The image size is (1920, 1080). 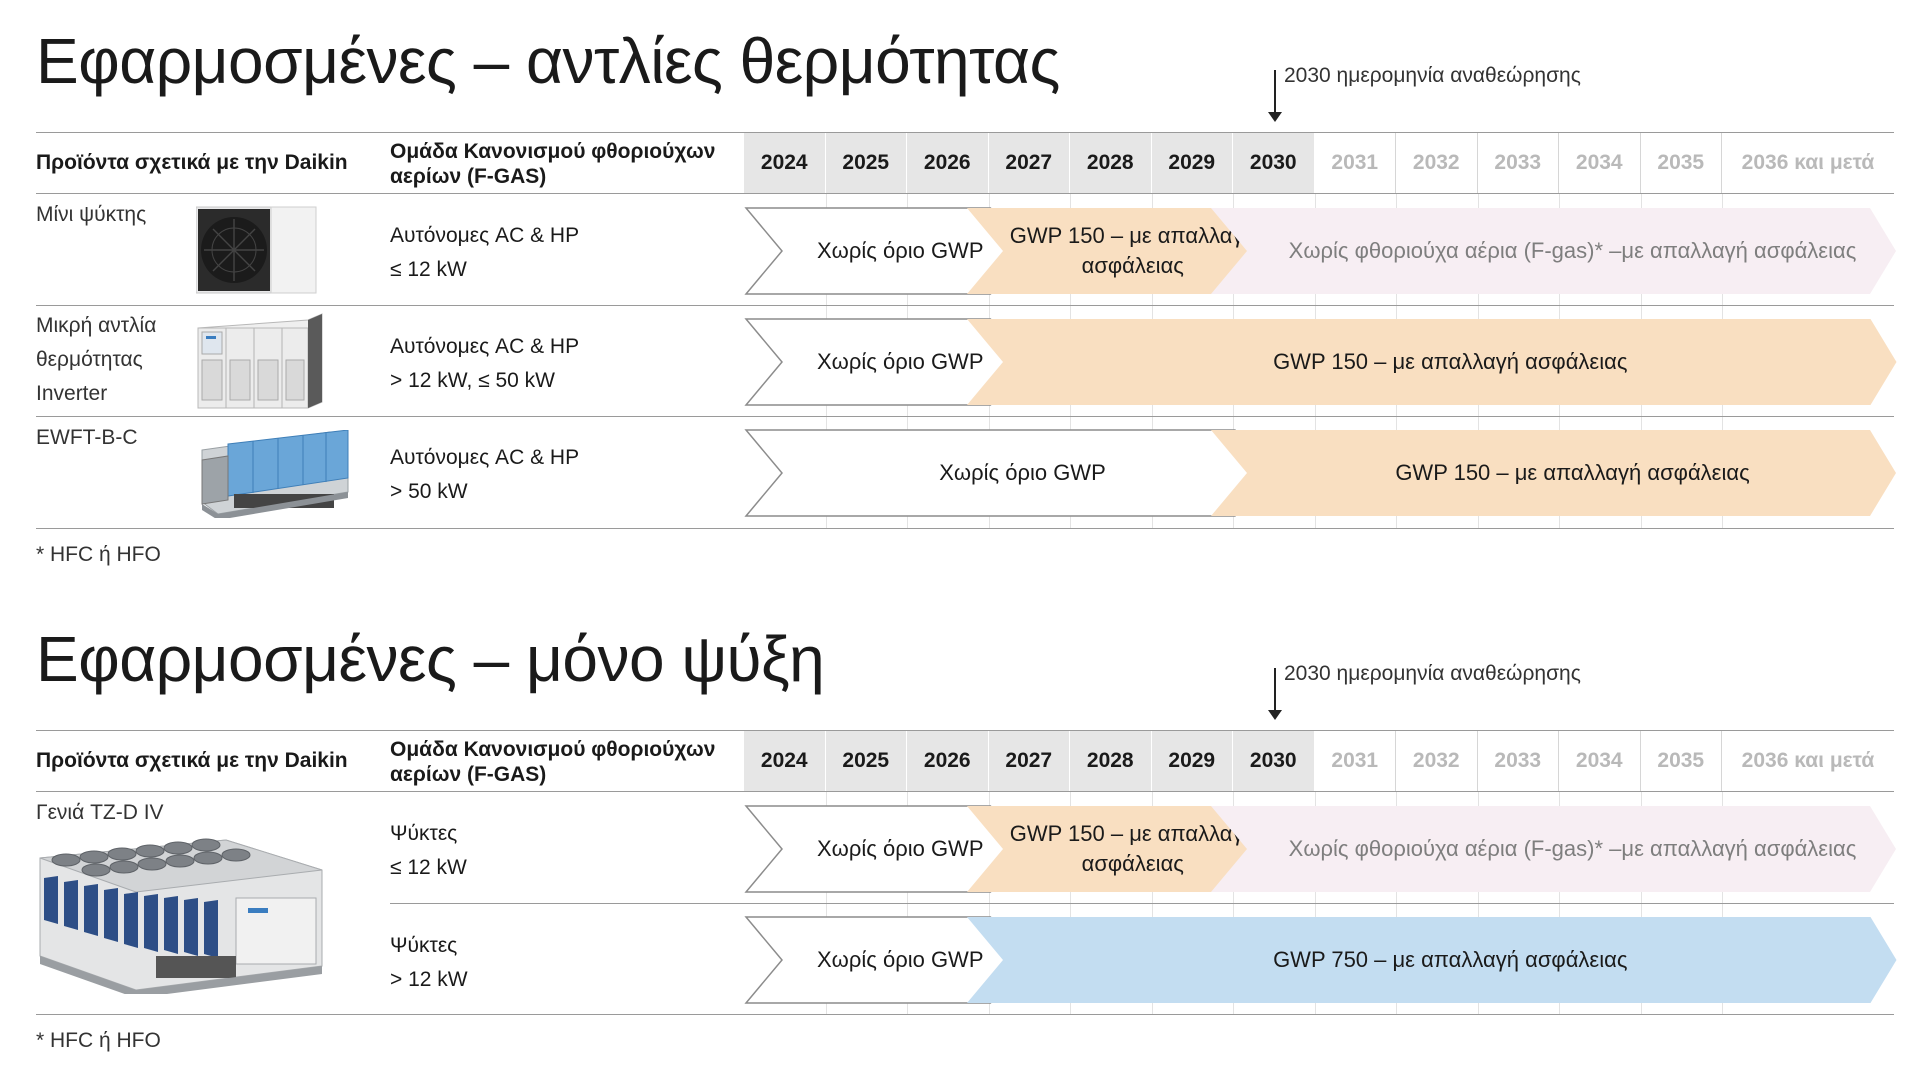 What do you see at coordinates (181, 918) in the screenshot?
I see `tzd-chiller-unit-icon` at bounding box center [181, 918].